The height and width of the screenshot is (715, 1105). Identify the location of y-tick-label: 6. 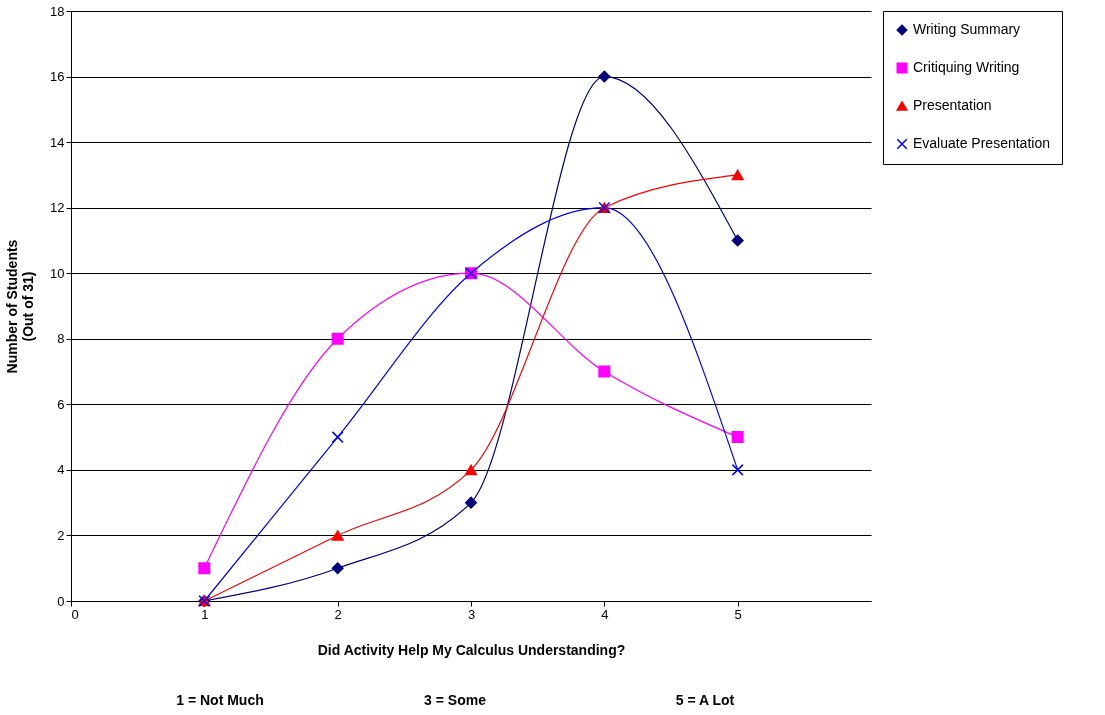
(61, 404).